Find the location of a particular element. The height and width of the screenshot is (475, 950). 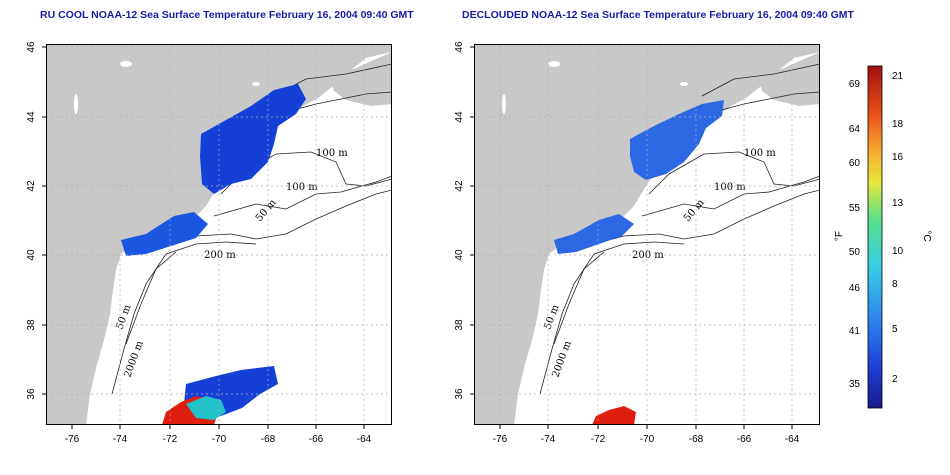

f-tick-label: 41 is located at coordinates (855, 331).